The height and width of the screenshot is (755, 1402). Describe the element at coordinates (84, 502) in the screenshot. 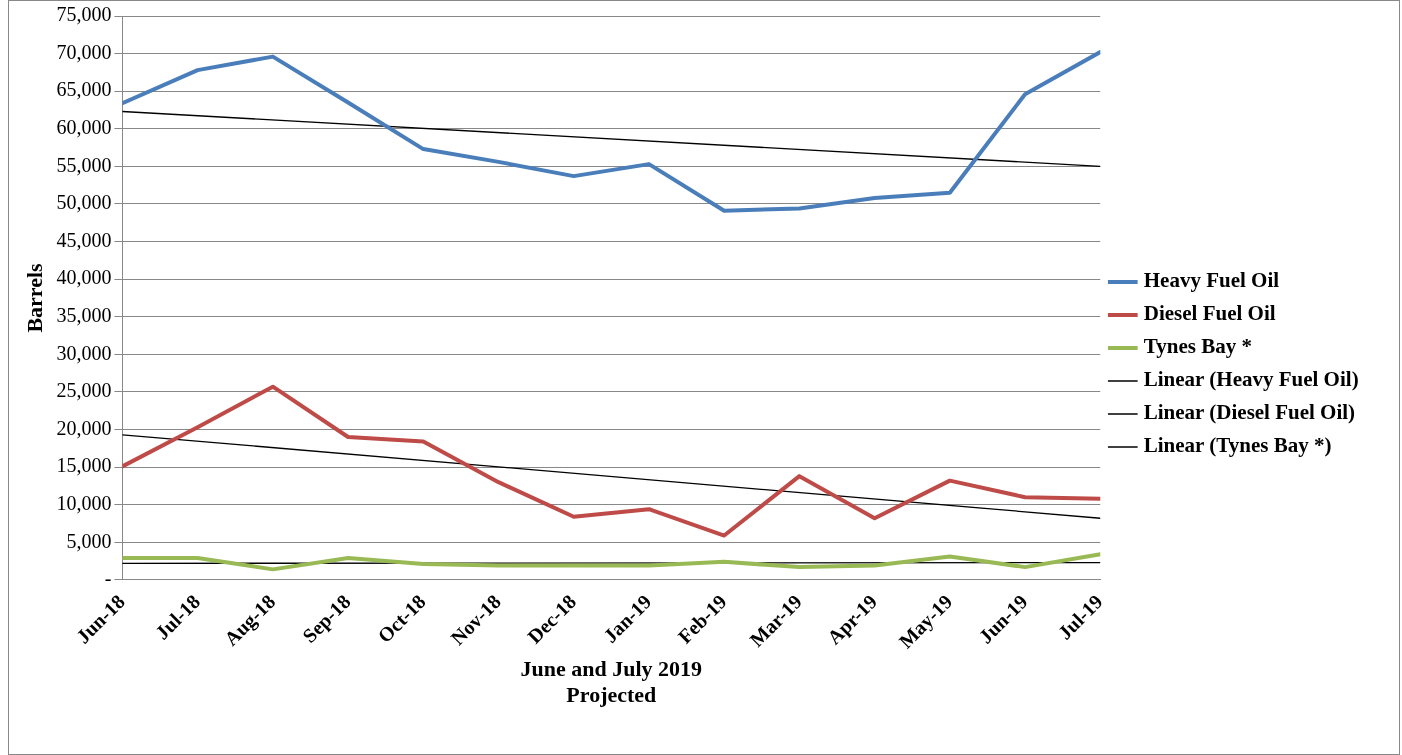

I see `y-tick-label: 10,000` at that location.